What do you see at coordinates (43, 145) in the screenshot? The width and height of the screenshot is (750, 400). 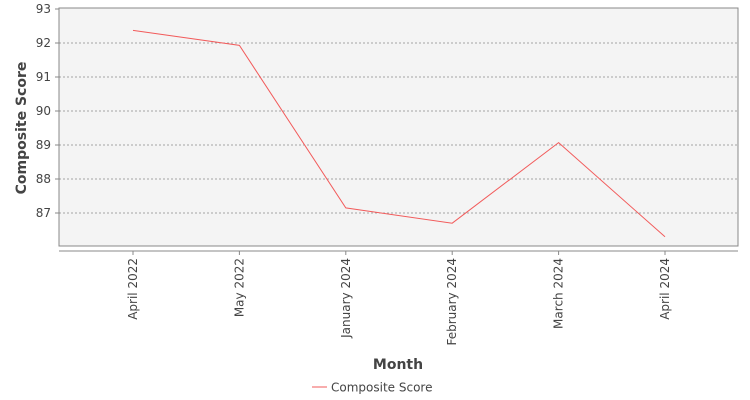 I see `y-tick-label: 89` at bounding box center [43, 145].